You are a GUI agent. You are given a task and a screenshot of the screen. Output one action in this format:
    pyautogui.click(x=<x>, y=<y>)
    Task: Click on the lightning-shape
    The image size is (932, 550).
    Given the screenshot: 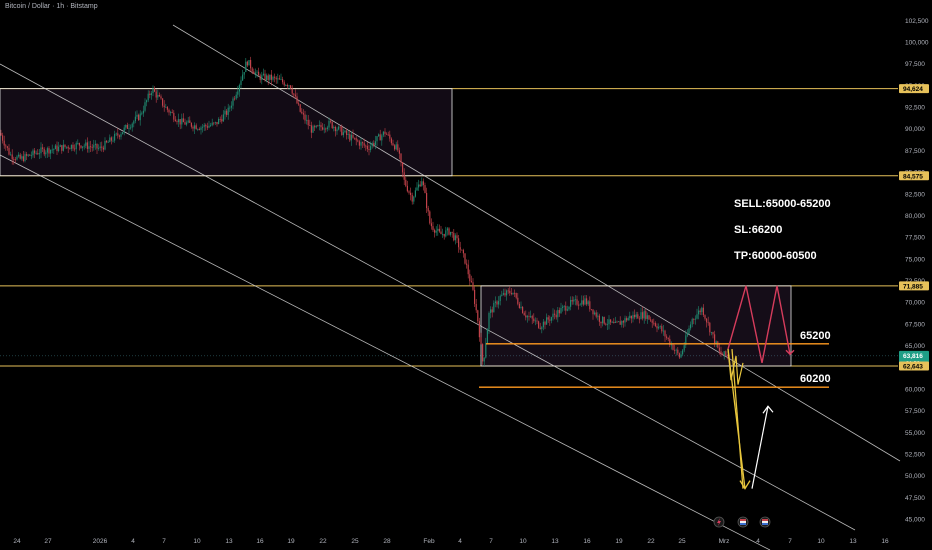 What is the action you would take?
    pyautogui.click(x=719, y=522)
    